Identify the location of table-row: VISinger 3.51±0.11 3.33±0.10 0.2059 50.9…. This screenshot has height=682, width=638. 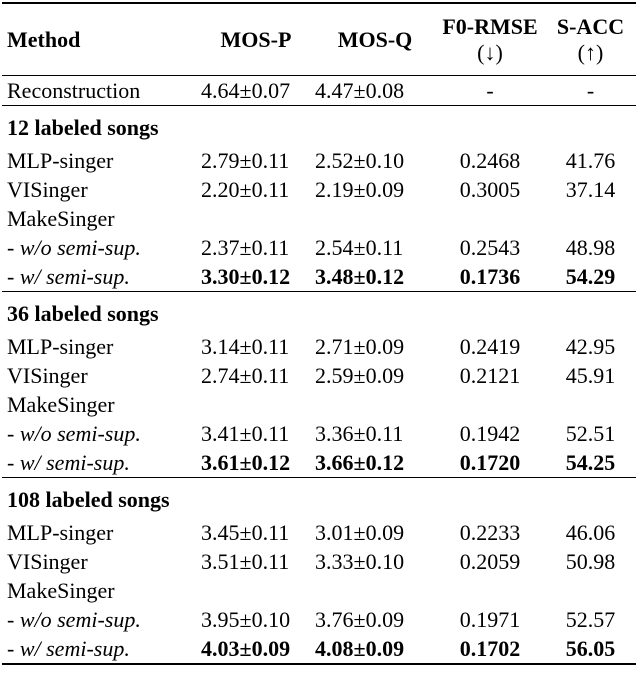
(319, 561).